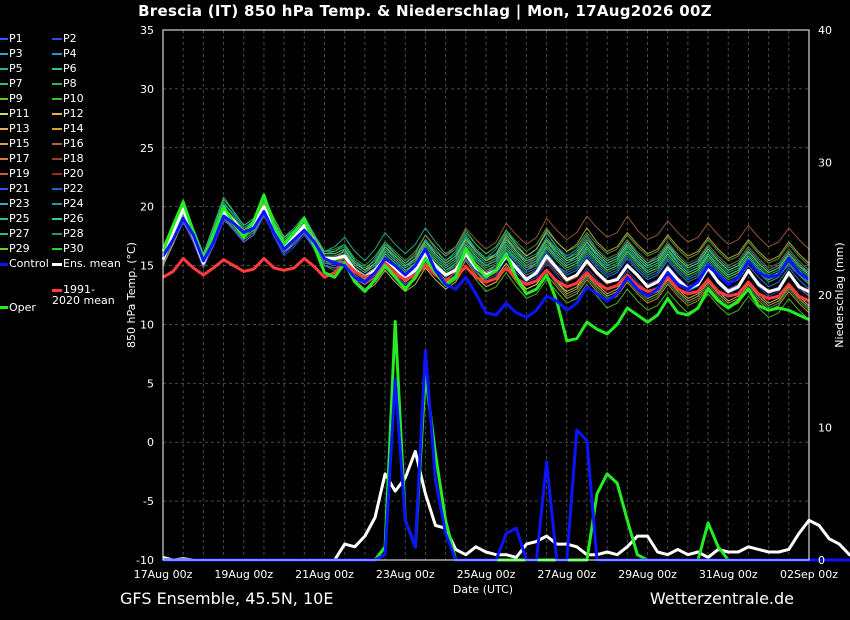  I want to click on legend-label: P14, so click(73, 128).